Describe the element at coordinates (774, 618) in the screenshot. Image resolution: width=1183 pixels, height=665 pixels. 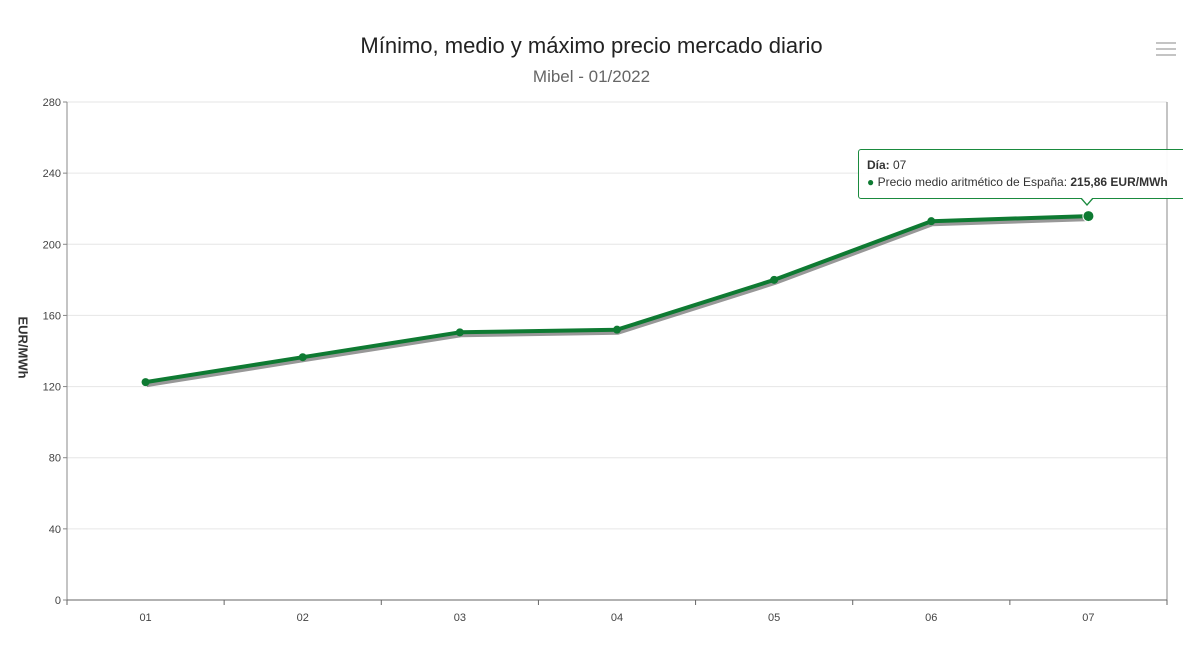
I see `x-tick-label: 05` at that location.